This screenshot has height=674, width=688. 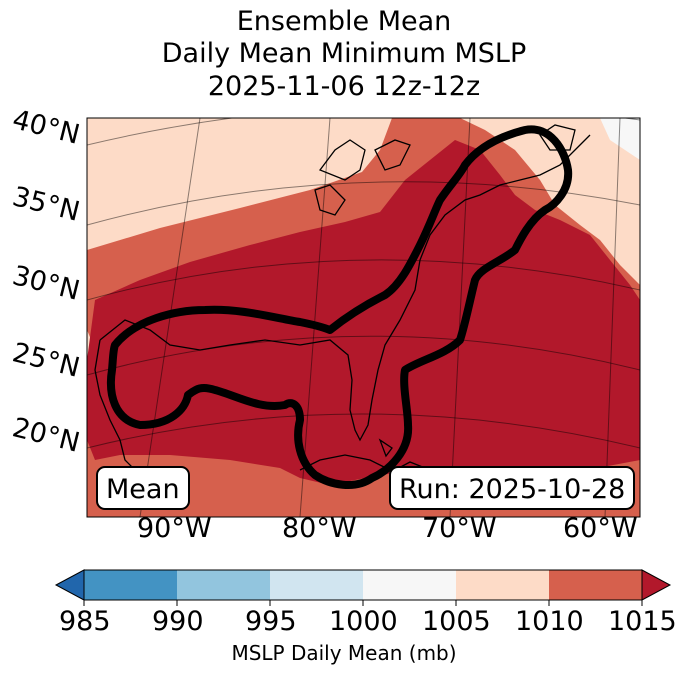 I want to click on mean-badge: Mean, so click(x=143, y=488).